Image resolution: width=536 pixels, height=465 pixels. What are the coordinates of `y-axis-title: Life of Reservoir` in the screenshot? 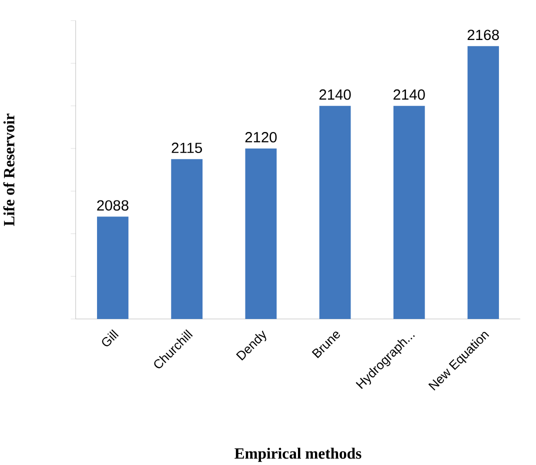 It's located at (8, 170).